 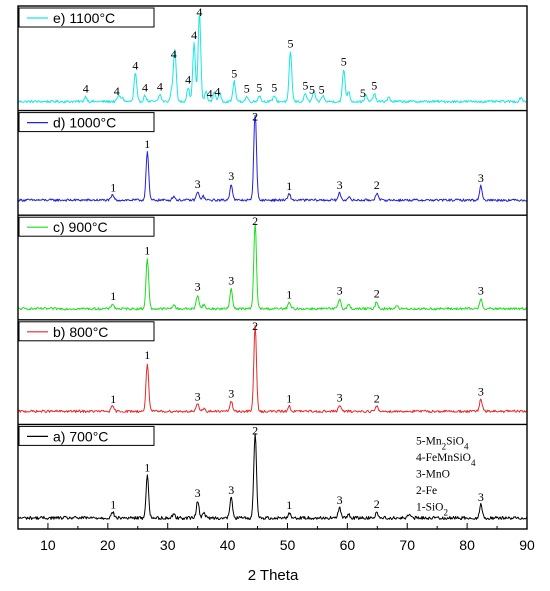 I want to click on key-part-1-0: FeMnSiO, so click(x=448, y=458).